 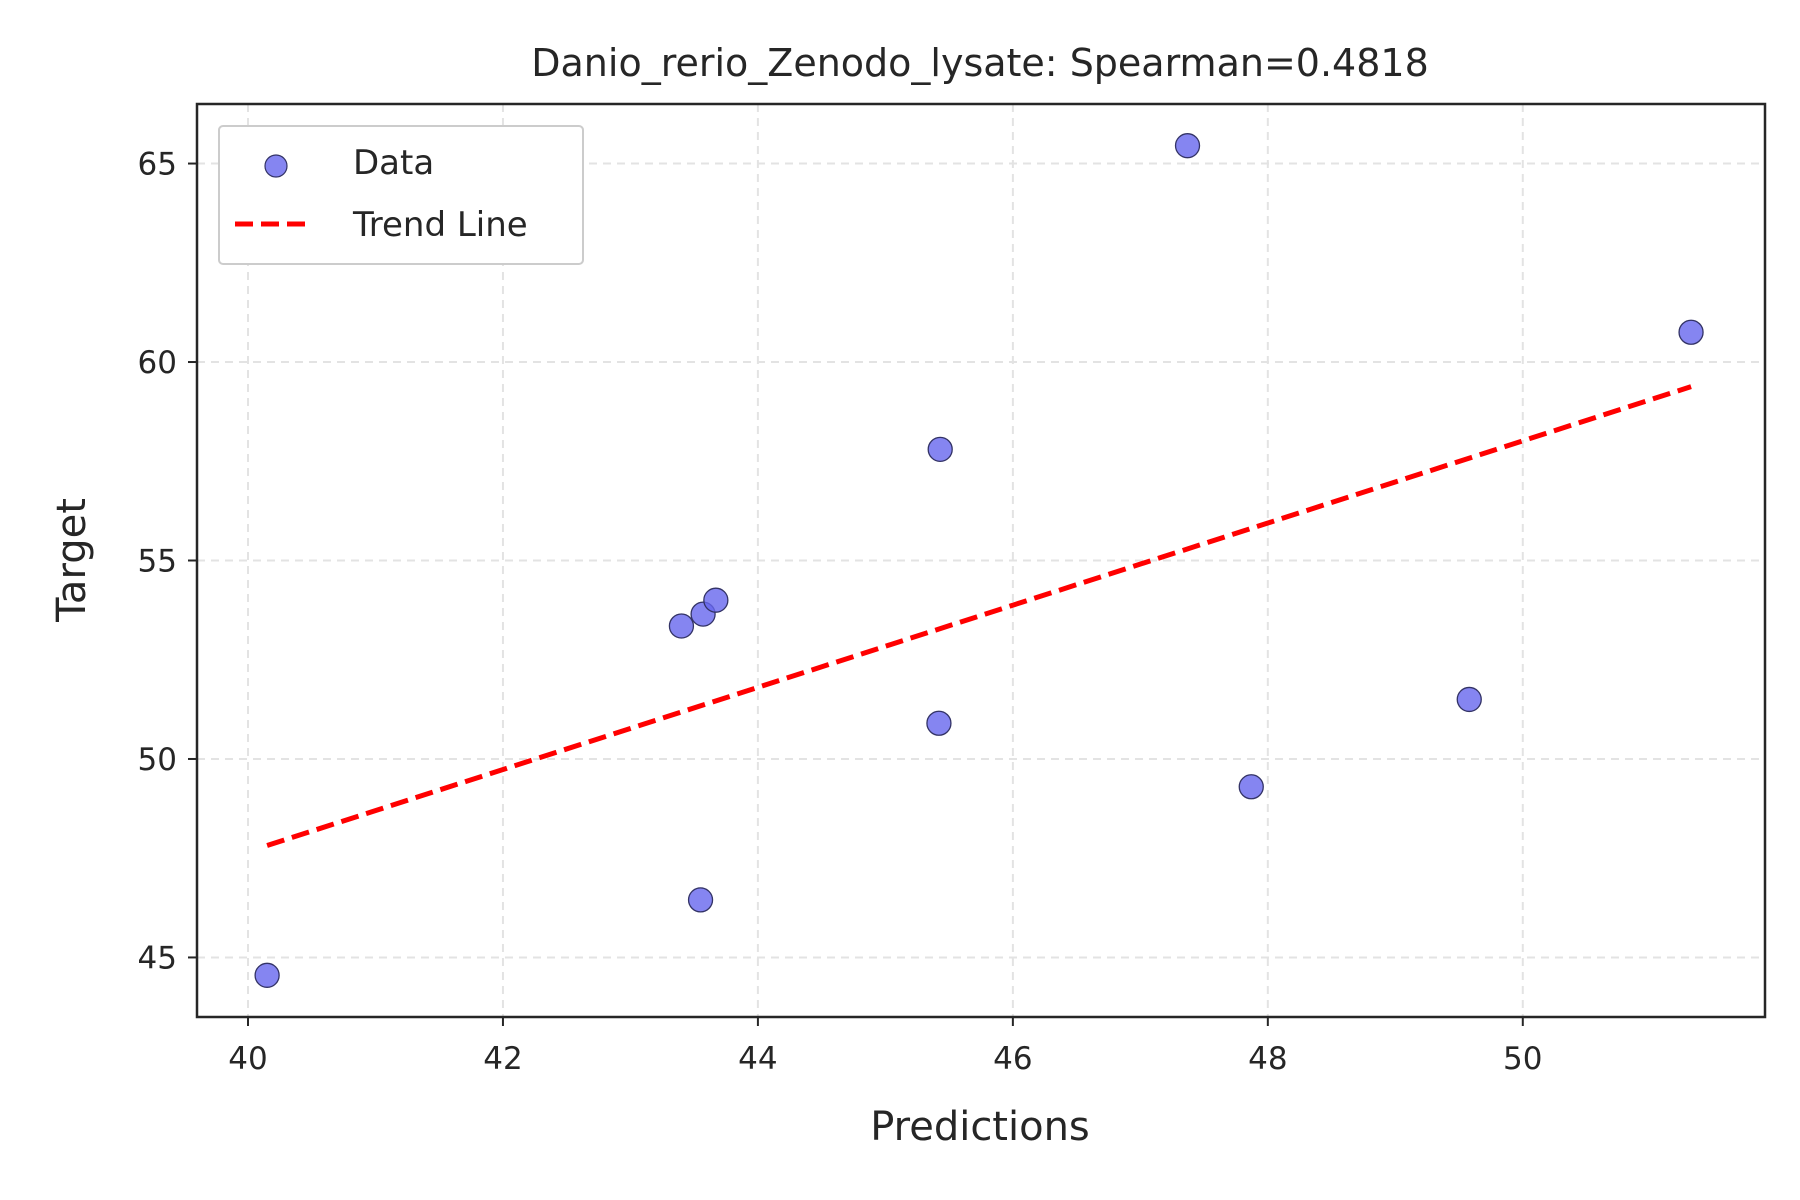 What do you see at coordinates (757, 1059) in the screenshot?
I see `x-tick-label: 44` at bounding box center [757, 1059].